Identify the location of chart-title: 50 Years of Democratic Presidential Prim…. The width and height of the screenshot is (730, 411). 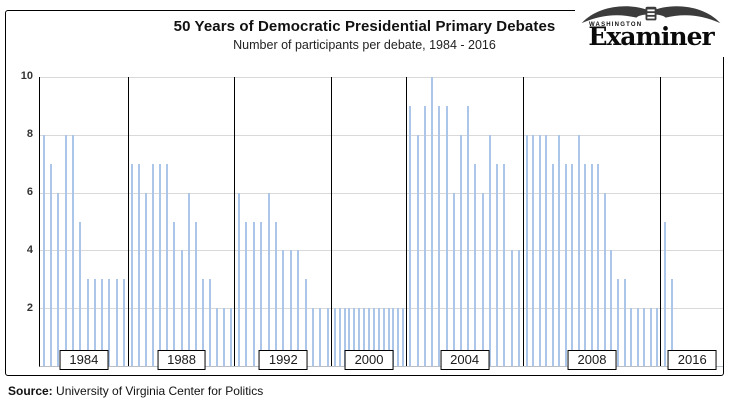
(364, 26).